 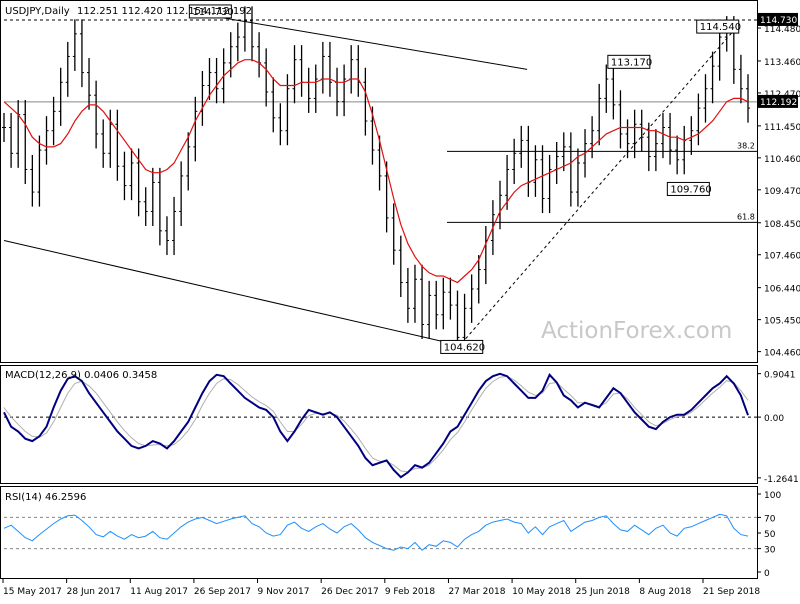 What do you see at coordinates (731, 592) in the screenshot?
I see `x-tick-label: 21 Sep 2018` at bounding box center [731, 592].